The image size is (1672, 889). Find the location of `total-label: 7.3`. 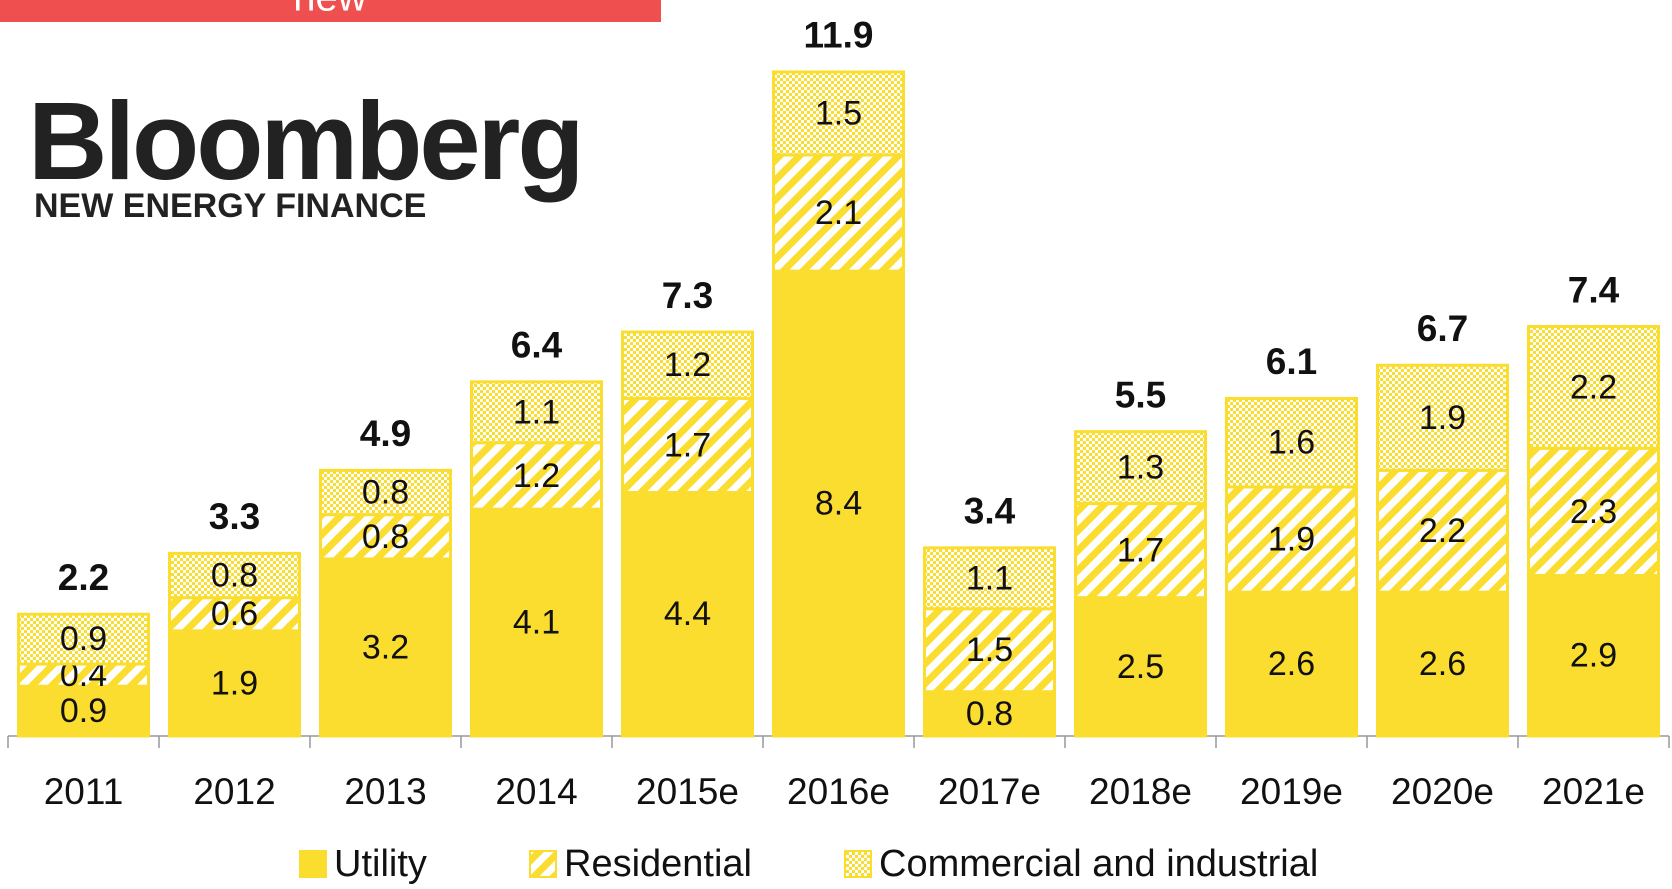

total-label: 7.3 is located at coordinates (687, 295).